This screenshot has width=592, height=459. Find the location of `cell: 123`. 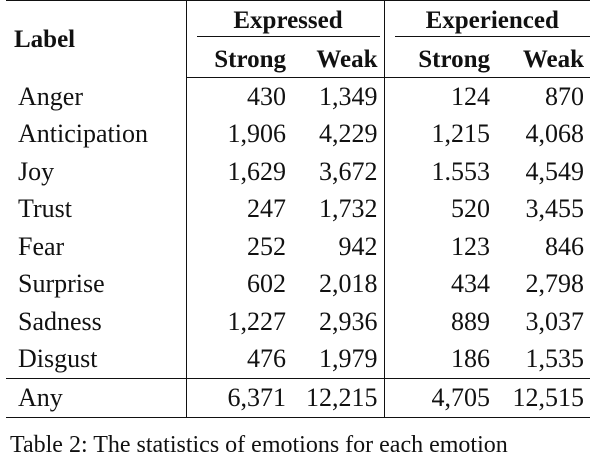

cell: 123 is located at coordinates (470, 246).